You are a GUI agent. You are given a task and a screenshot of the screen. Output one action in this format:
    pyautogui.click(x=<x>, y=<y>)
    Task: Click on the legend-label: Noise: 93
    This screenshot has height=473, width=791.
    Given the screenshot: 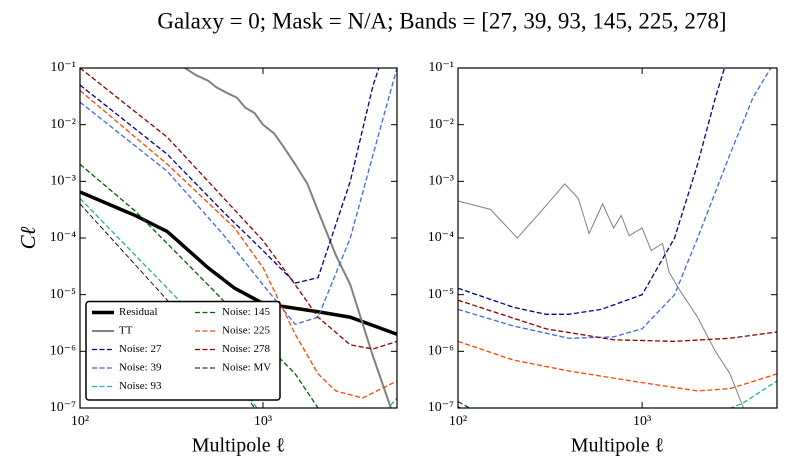 What is the action you would take?
    pyautogui.click(x=140, y=386)
    